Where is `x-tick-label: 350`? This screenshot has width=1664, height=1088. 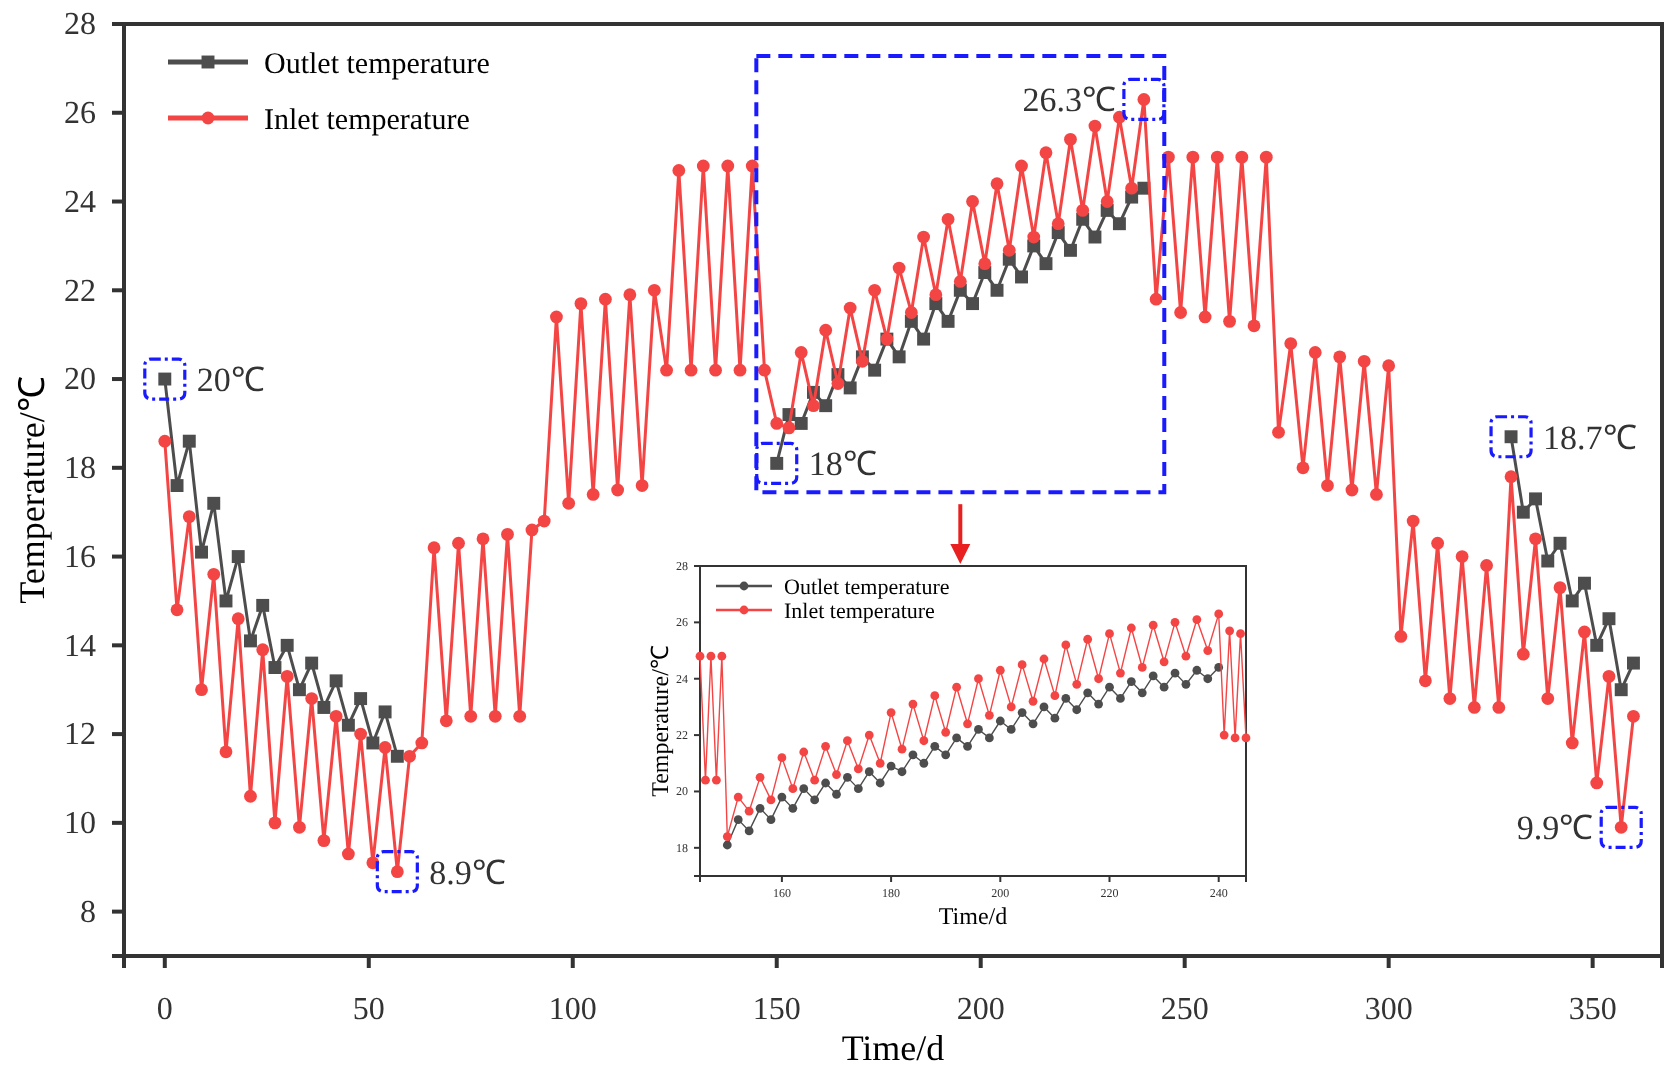 x-tick-label: 350 is located at coordinates (1592, 1009).